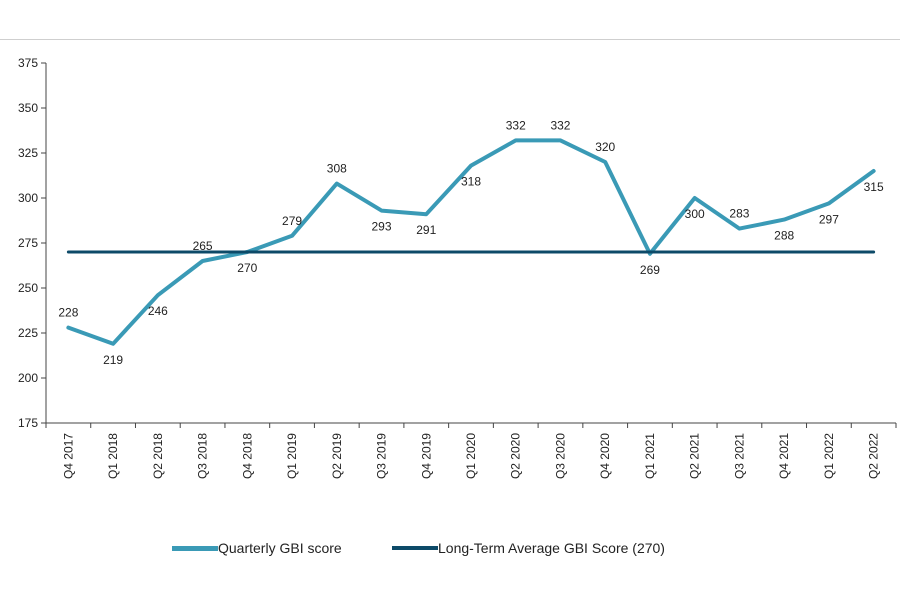  Describe the element at coordinates (28, 63) in the screenshot. I see `y-tick-label: 375` at that location.